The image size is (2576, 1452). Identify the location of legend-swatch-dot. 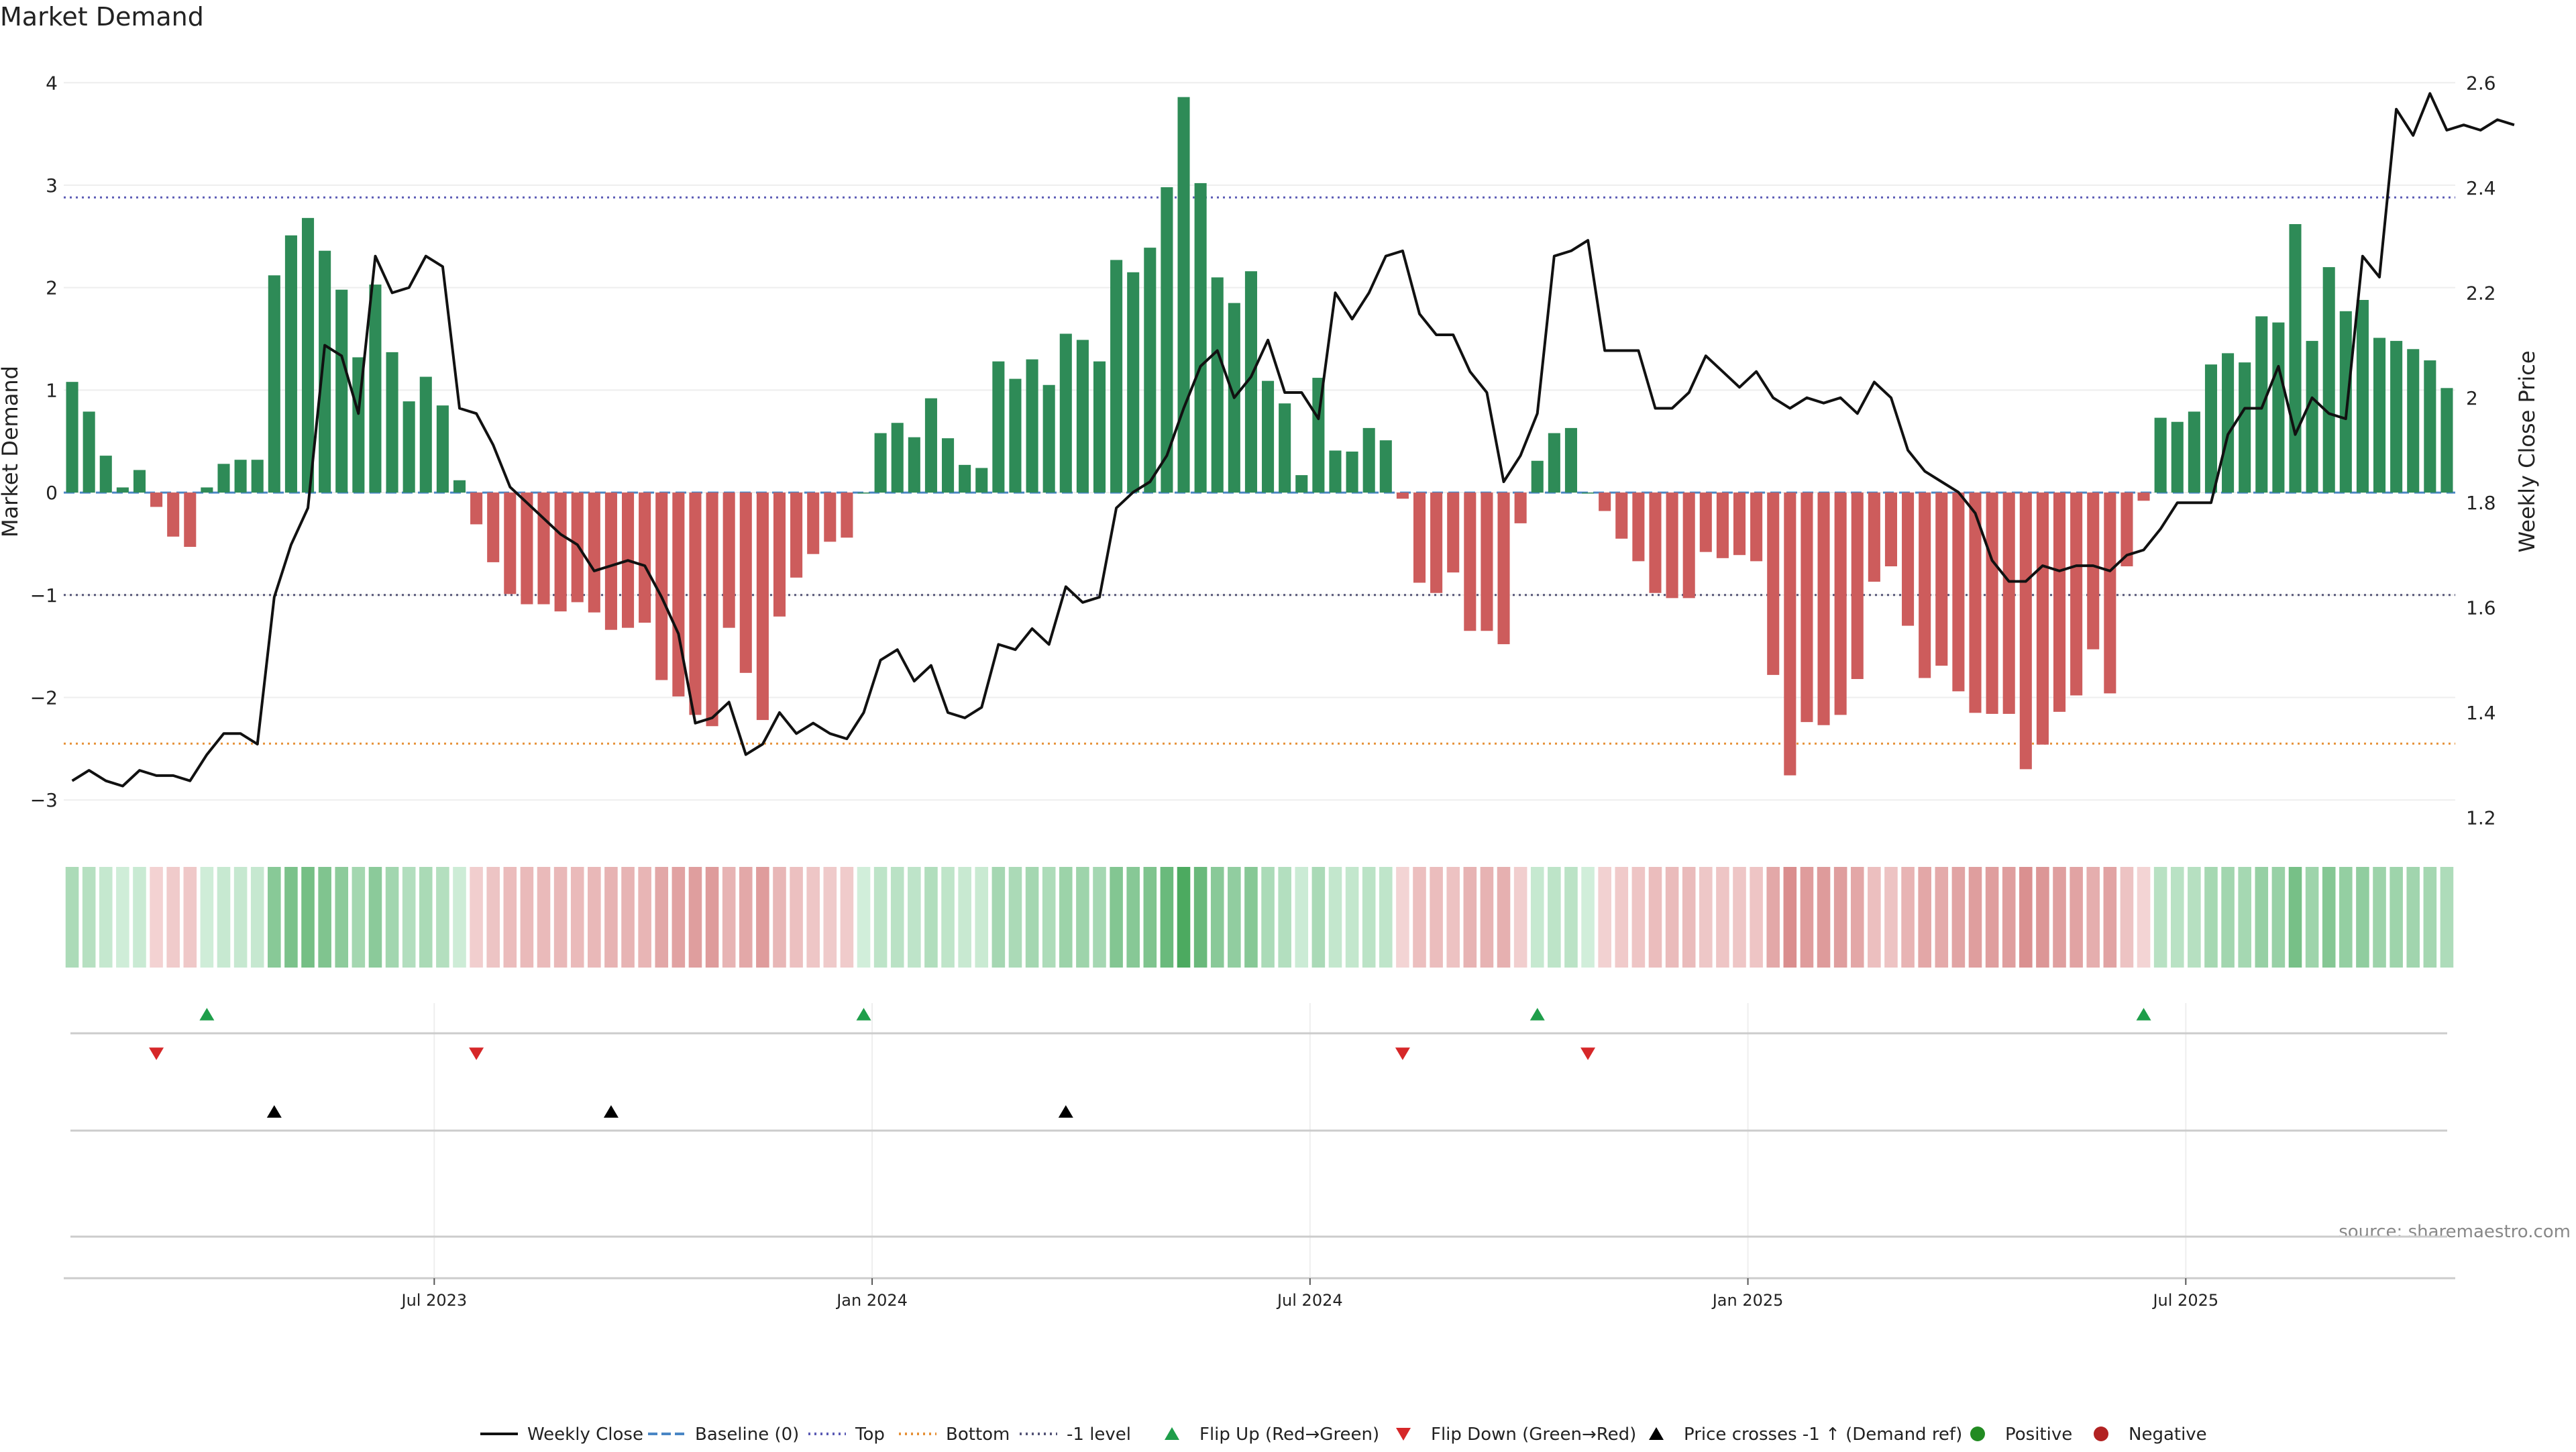
(1977, 1434).